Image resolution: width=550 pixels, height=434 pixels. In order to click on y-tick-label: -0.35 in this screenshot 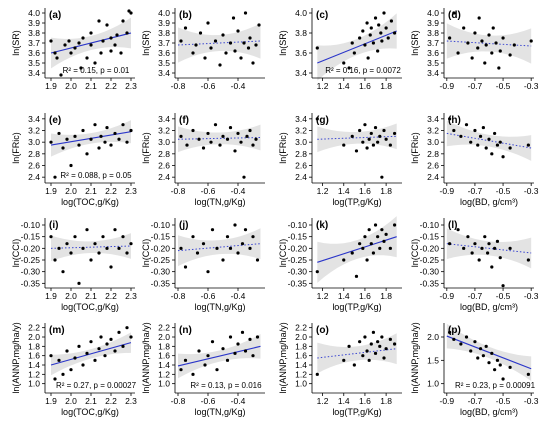, I will do `click(31, 283)`.